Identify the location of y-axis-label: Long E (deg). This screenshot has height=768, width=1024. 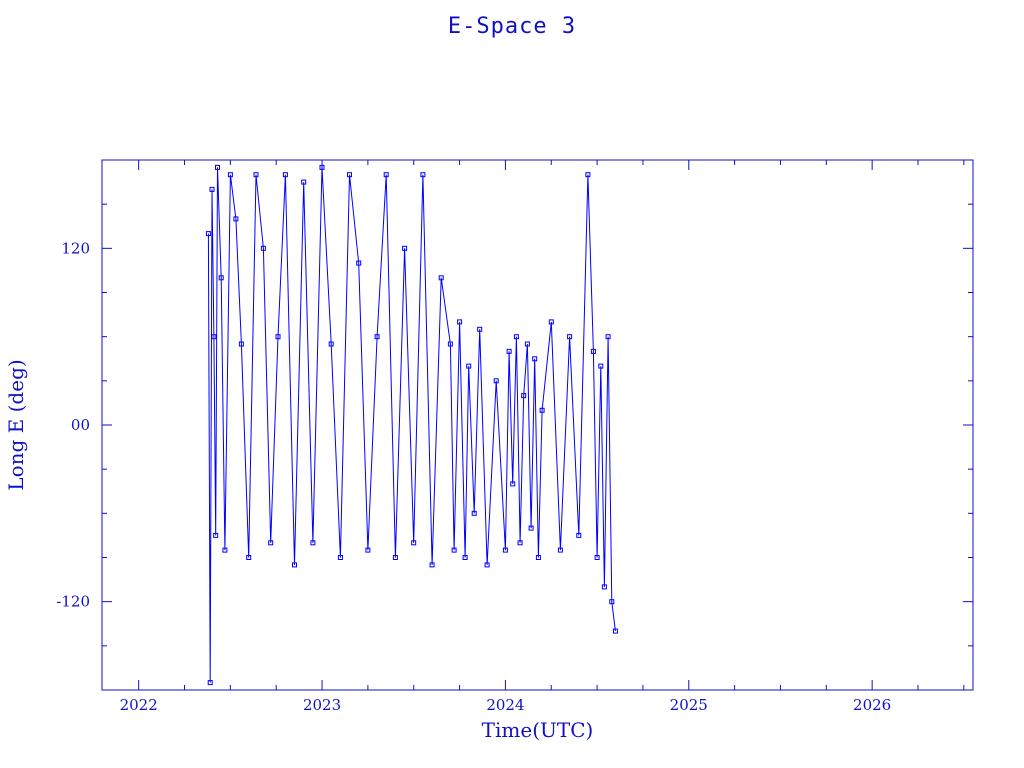
(16, 425).